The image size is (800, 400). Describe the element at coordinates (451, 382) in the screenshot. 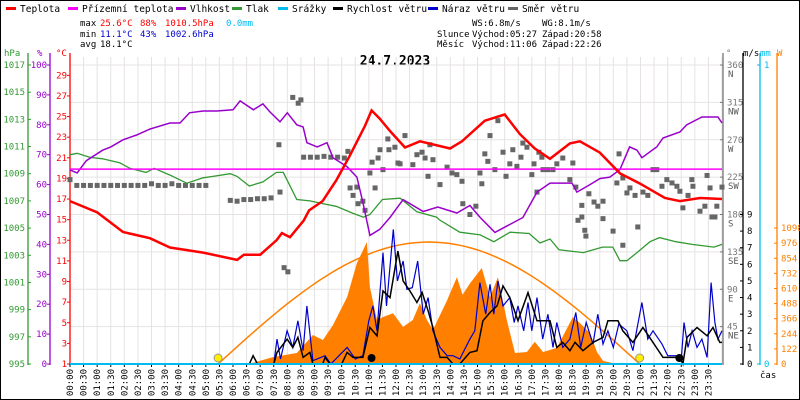

I see `x-tick-label: 14:00` at that location.